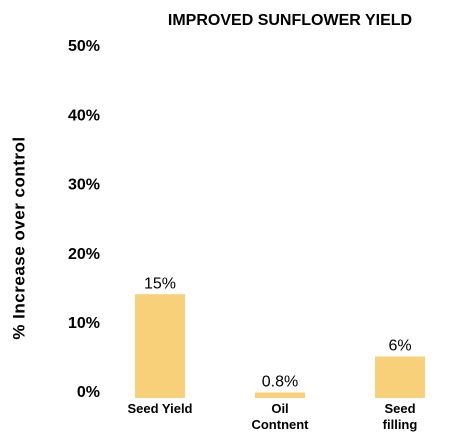 The width and height of the screenshot is (460, 437). Describe the element at coordinates (84, 323) in the screenshot. I see `y-tick-label: 10%` at that location.